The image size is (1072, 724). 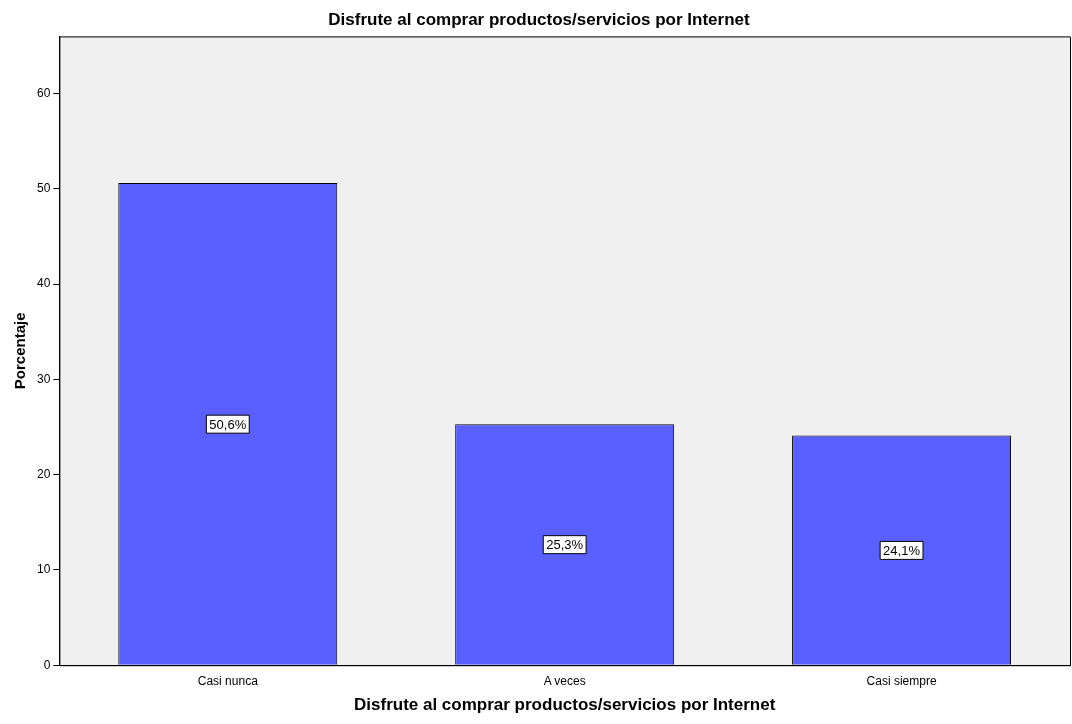 What do you see at coordinates (43, 92) in the screenshot?
I see `y-tick-label: 60` at bounding box center [43, 92].